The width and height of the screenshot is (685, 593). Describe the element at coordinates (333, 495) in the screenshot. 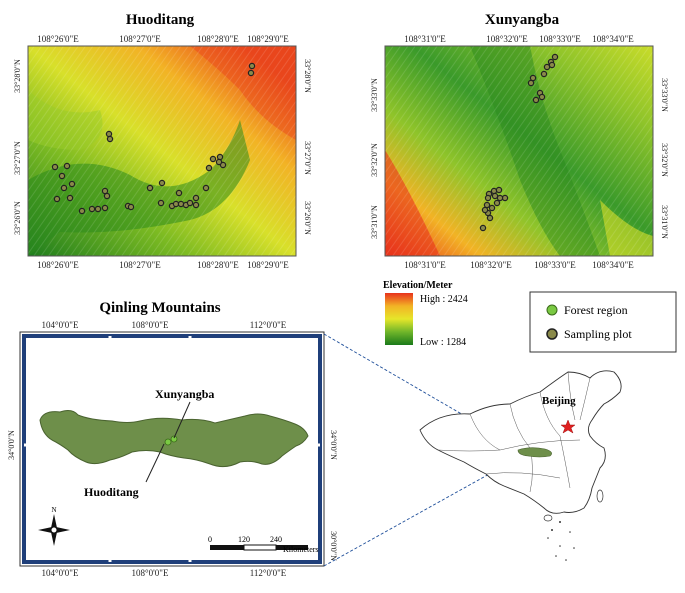

I see `qinling-right-ticks: 34°0'0"N 30°0'0"N` at that location.